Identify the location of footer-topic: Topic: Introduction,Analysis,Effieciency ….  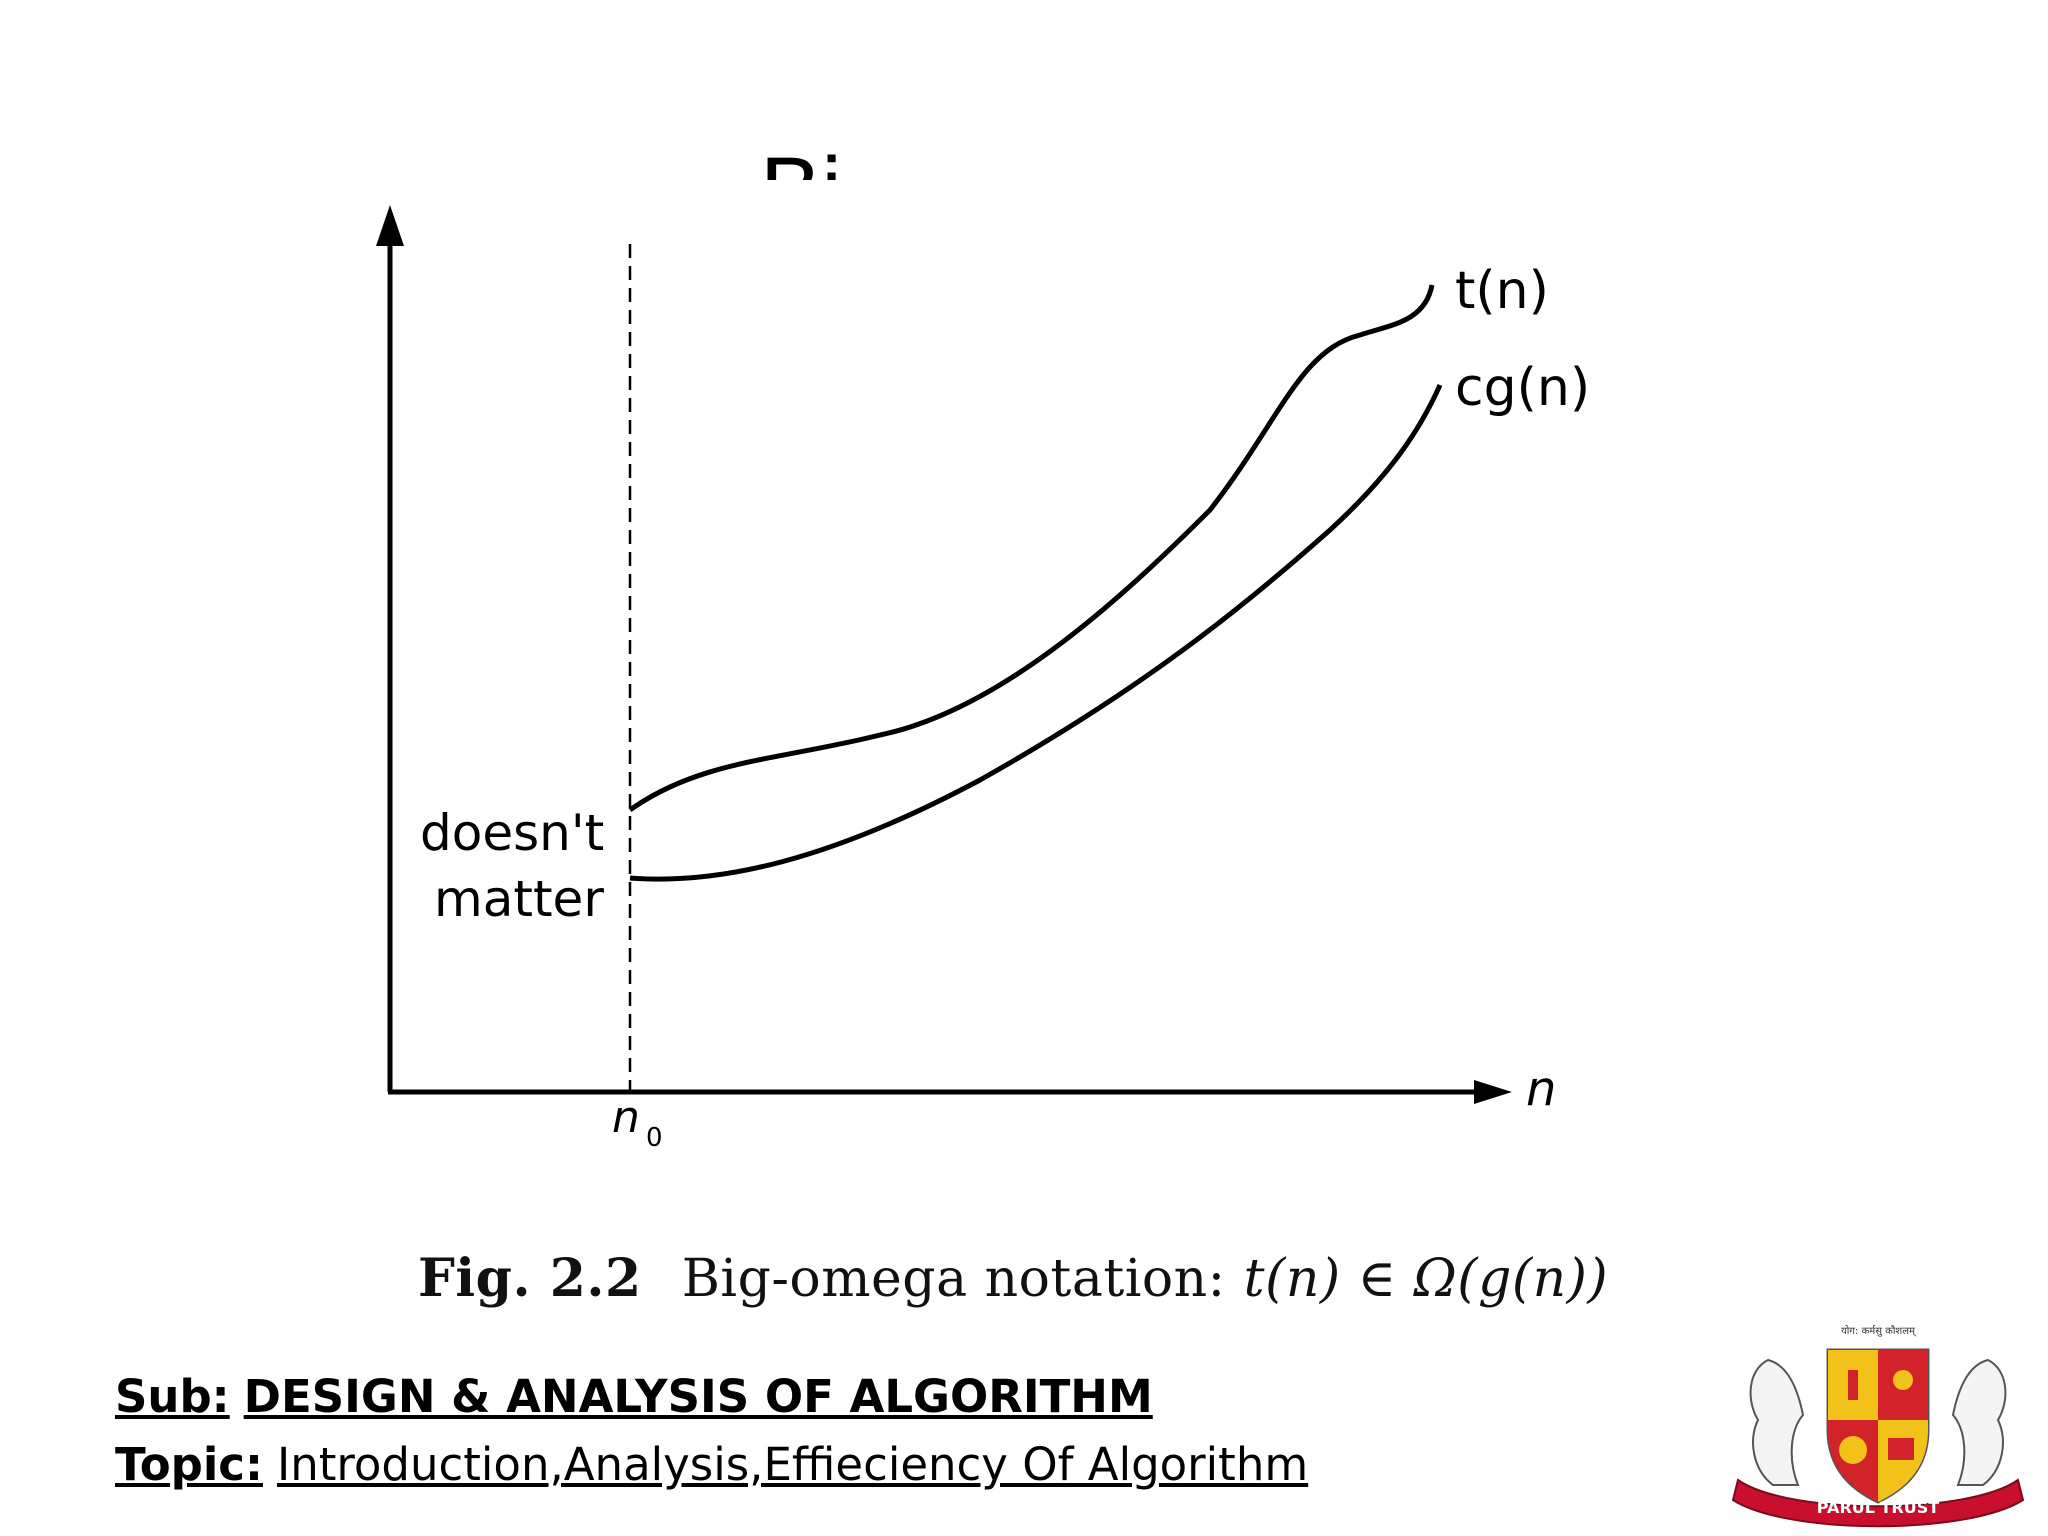
(711, 1464).